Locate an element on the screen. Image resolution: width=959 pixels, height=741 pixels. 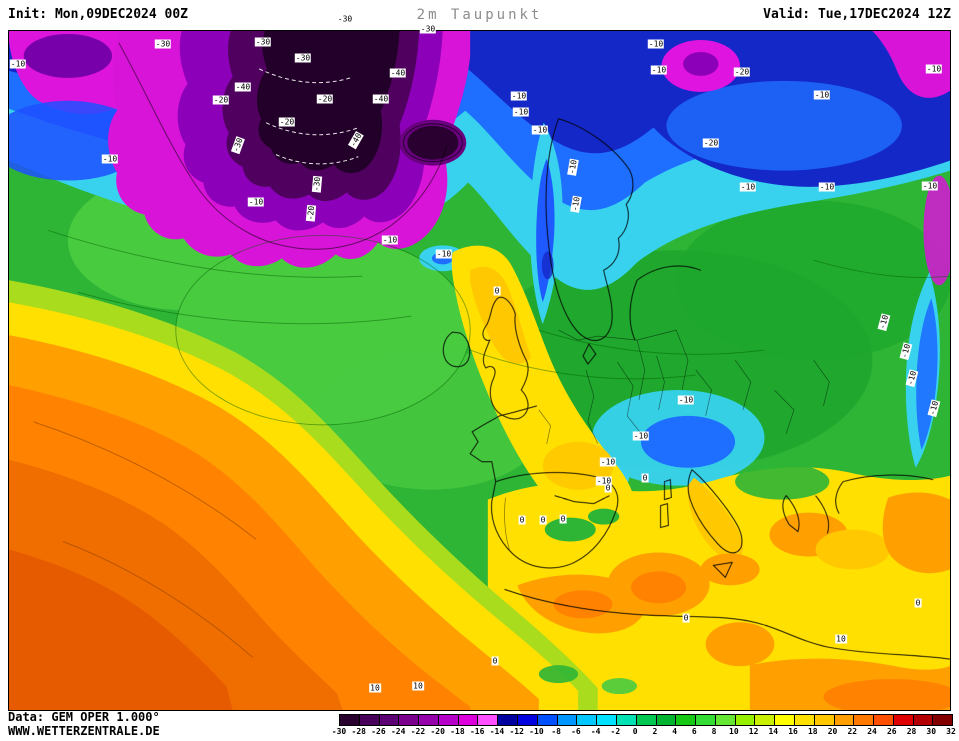
colorbar-tick-label: -8 is located at coordinates (556, 731).